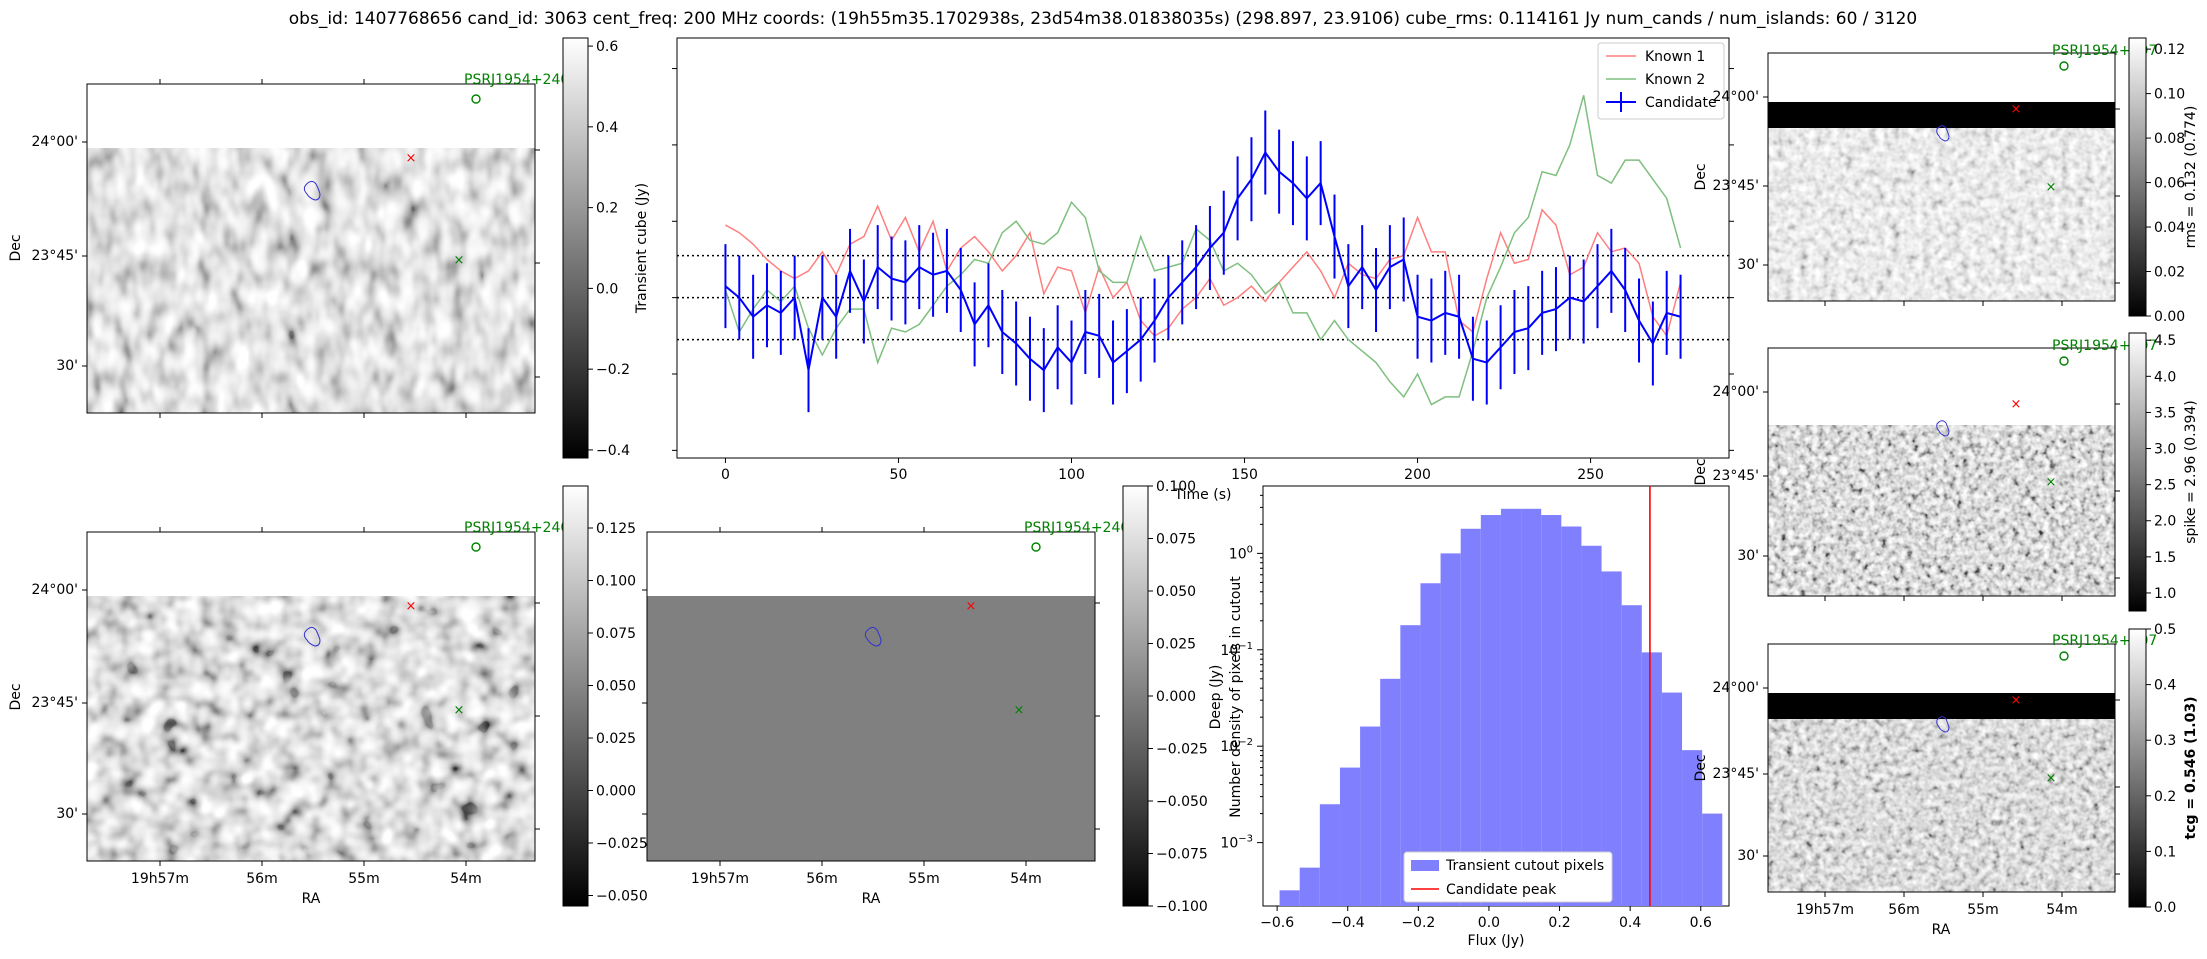 This screenshot has width=2207, height=959. I want to click on x-axis-label: Time (s), so click(1203, 495).